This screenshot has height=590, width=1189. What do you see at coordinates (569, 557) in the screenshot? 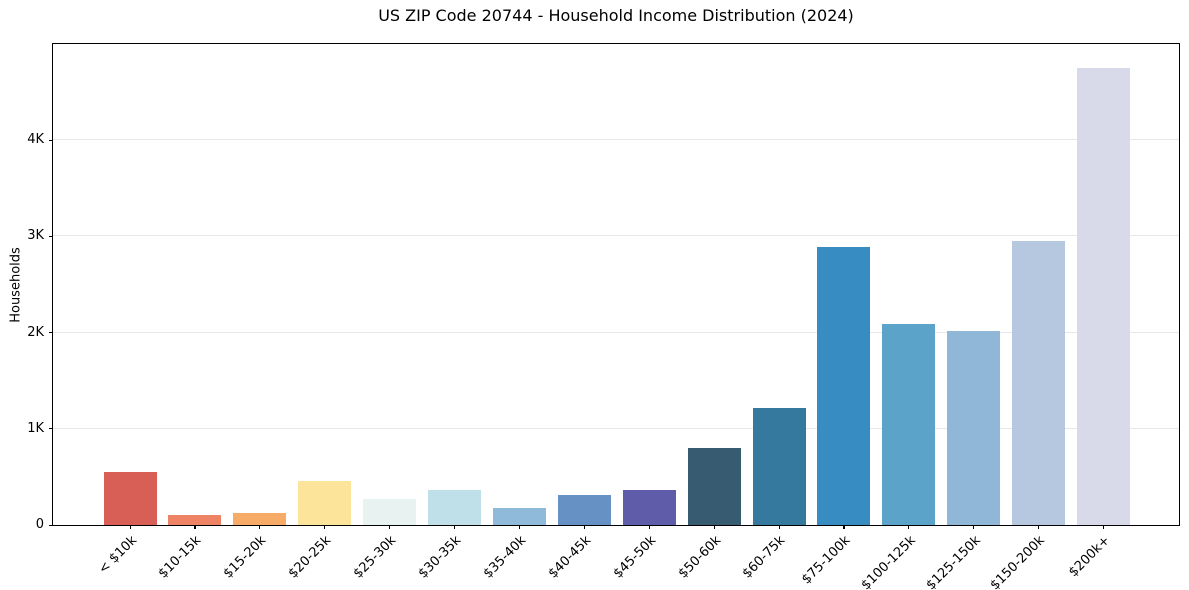
I see `x-tick-label: $40-45k` at bounding box center [569, 557].